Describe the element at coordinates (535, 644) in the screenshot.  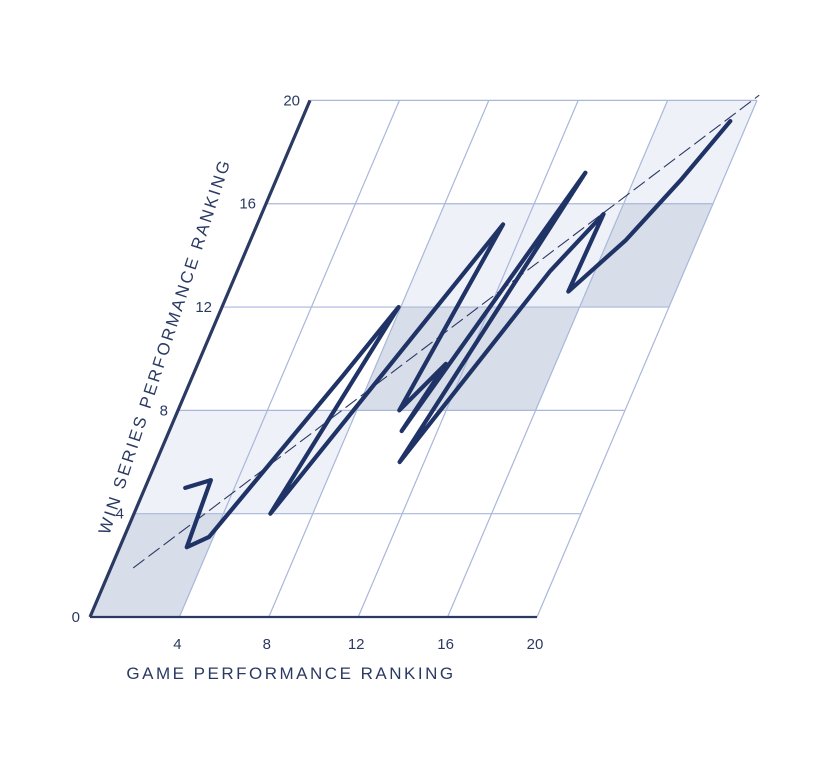
I see `x-tick-label: 20` at that location.